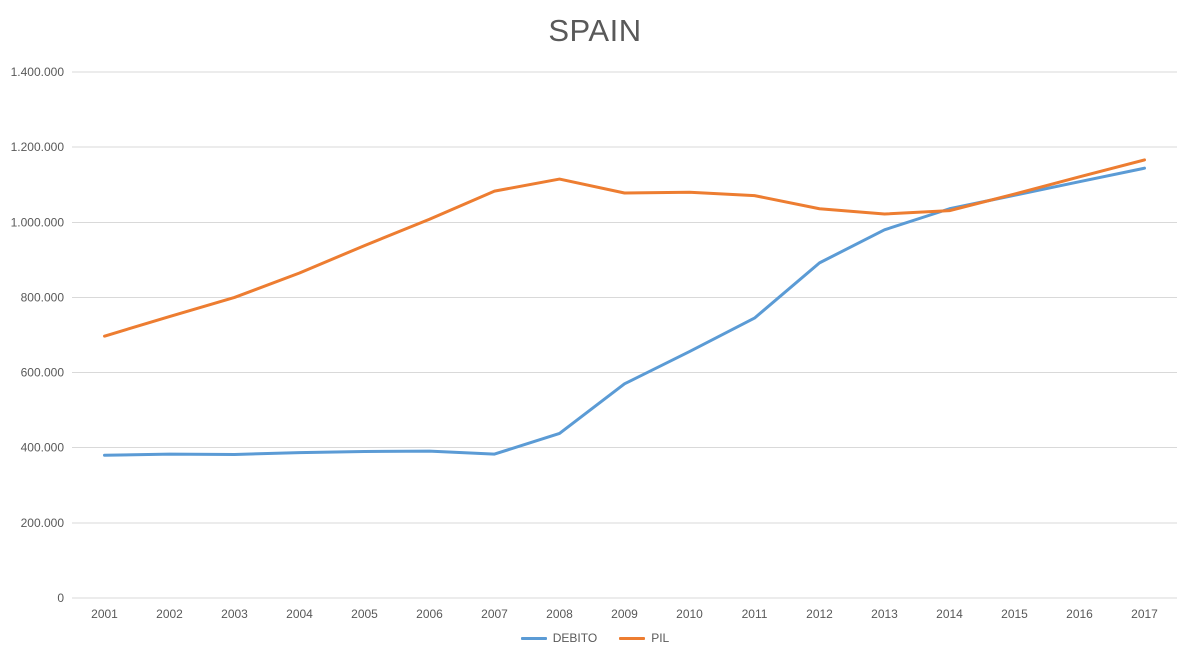  Describe the element at coordinates (43, 373) in the screenshot. I see `y-axis-tick-label: 600.000` at that location.